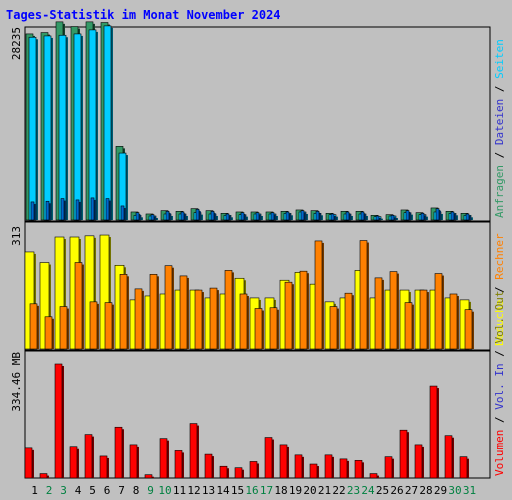  I want to click on x-tick-label-21: 21, so click(324, 490).